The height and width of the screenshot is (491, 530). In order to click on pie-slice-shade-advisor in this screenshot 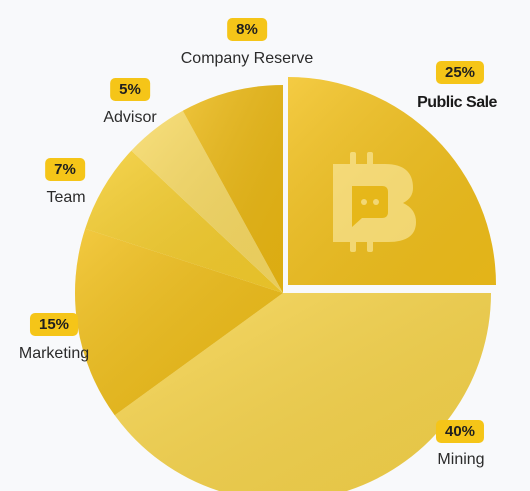, I will do `click(207, 201)`.